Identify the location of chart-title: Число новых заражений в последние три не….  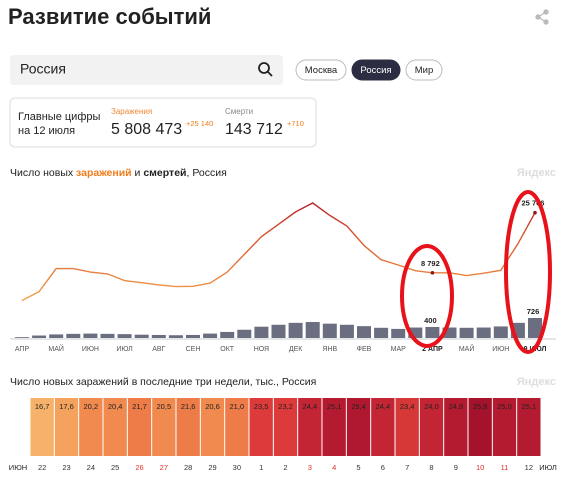
(163, 382).